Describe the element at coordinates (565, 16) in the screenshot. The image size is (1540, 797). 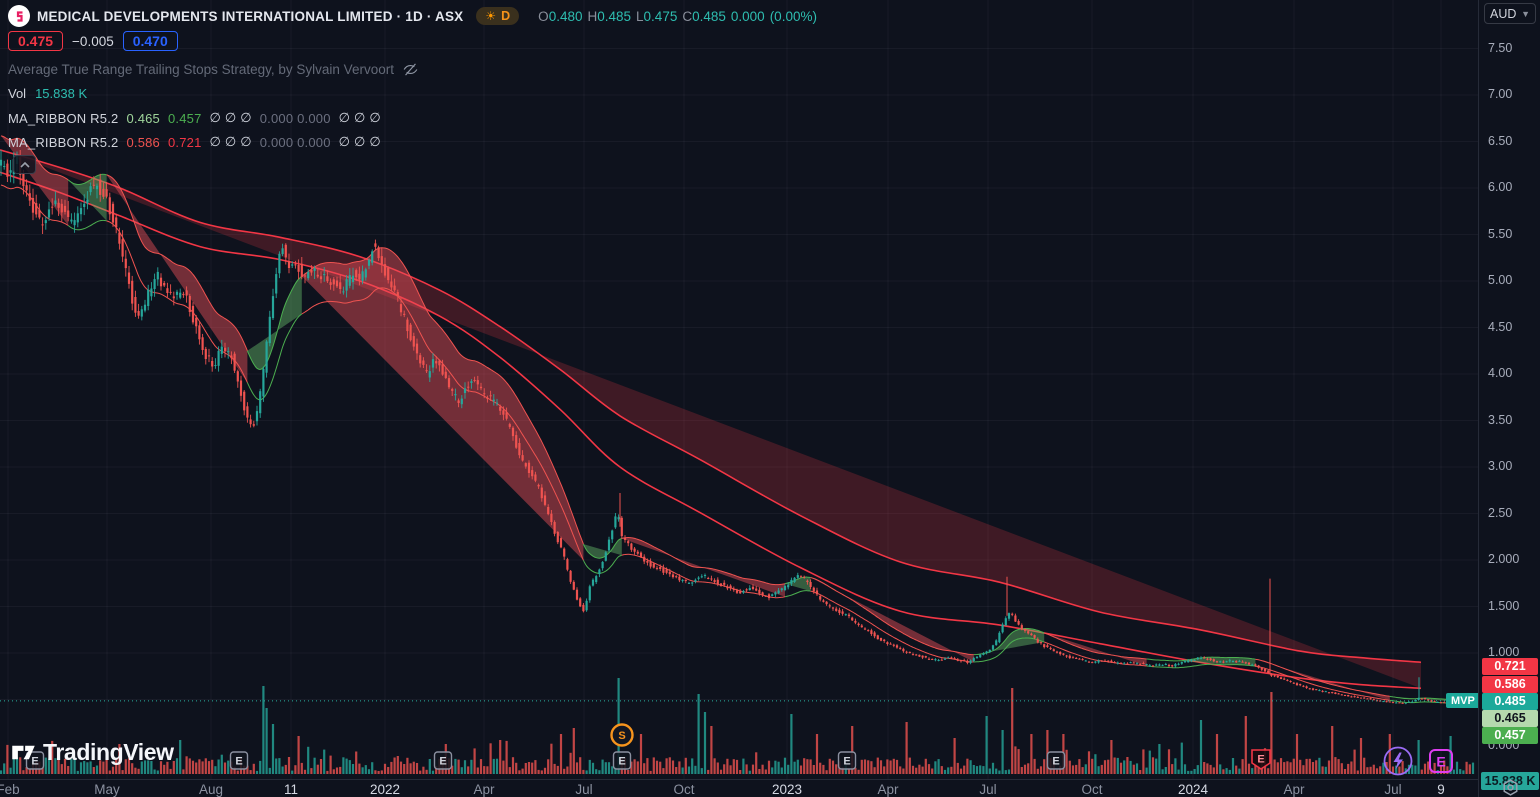
I see `open-value: 0.480` at that location.